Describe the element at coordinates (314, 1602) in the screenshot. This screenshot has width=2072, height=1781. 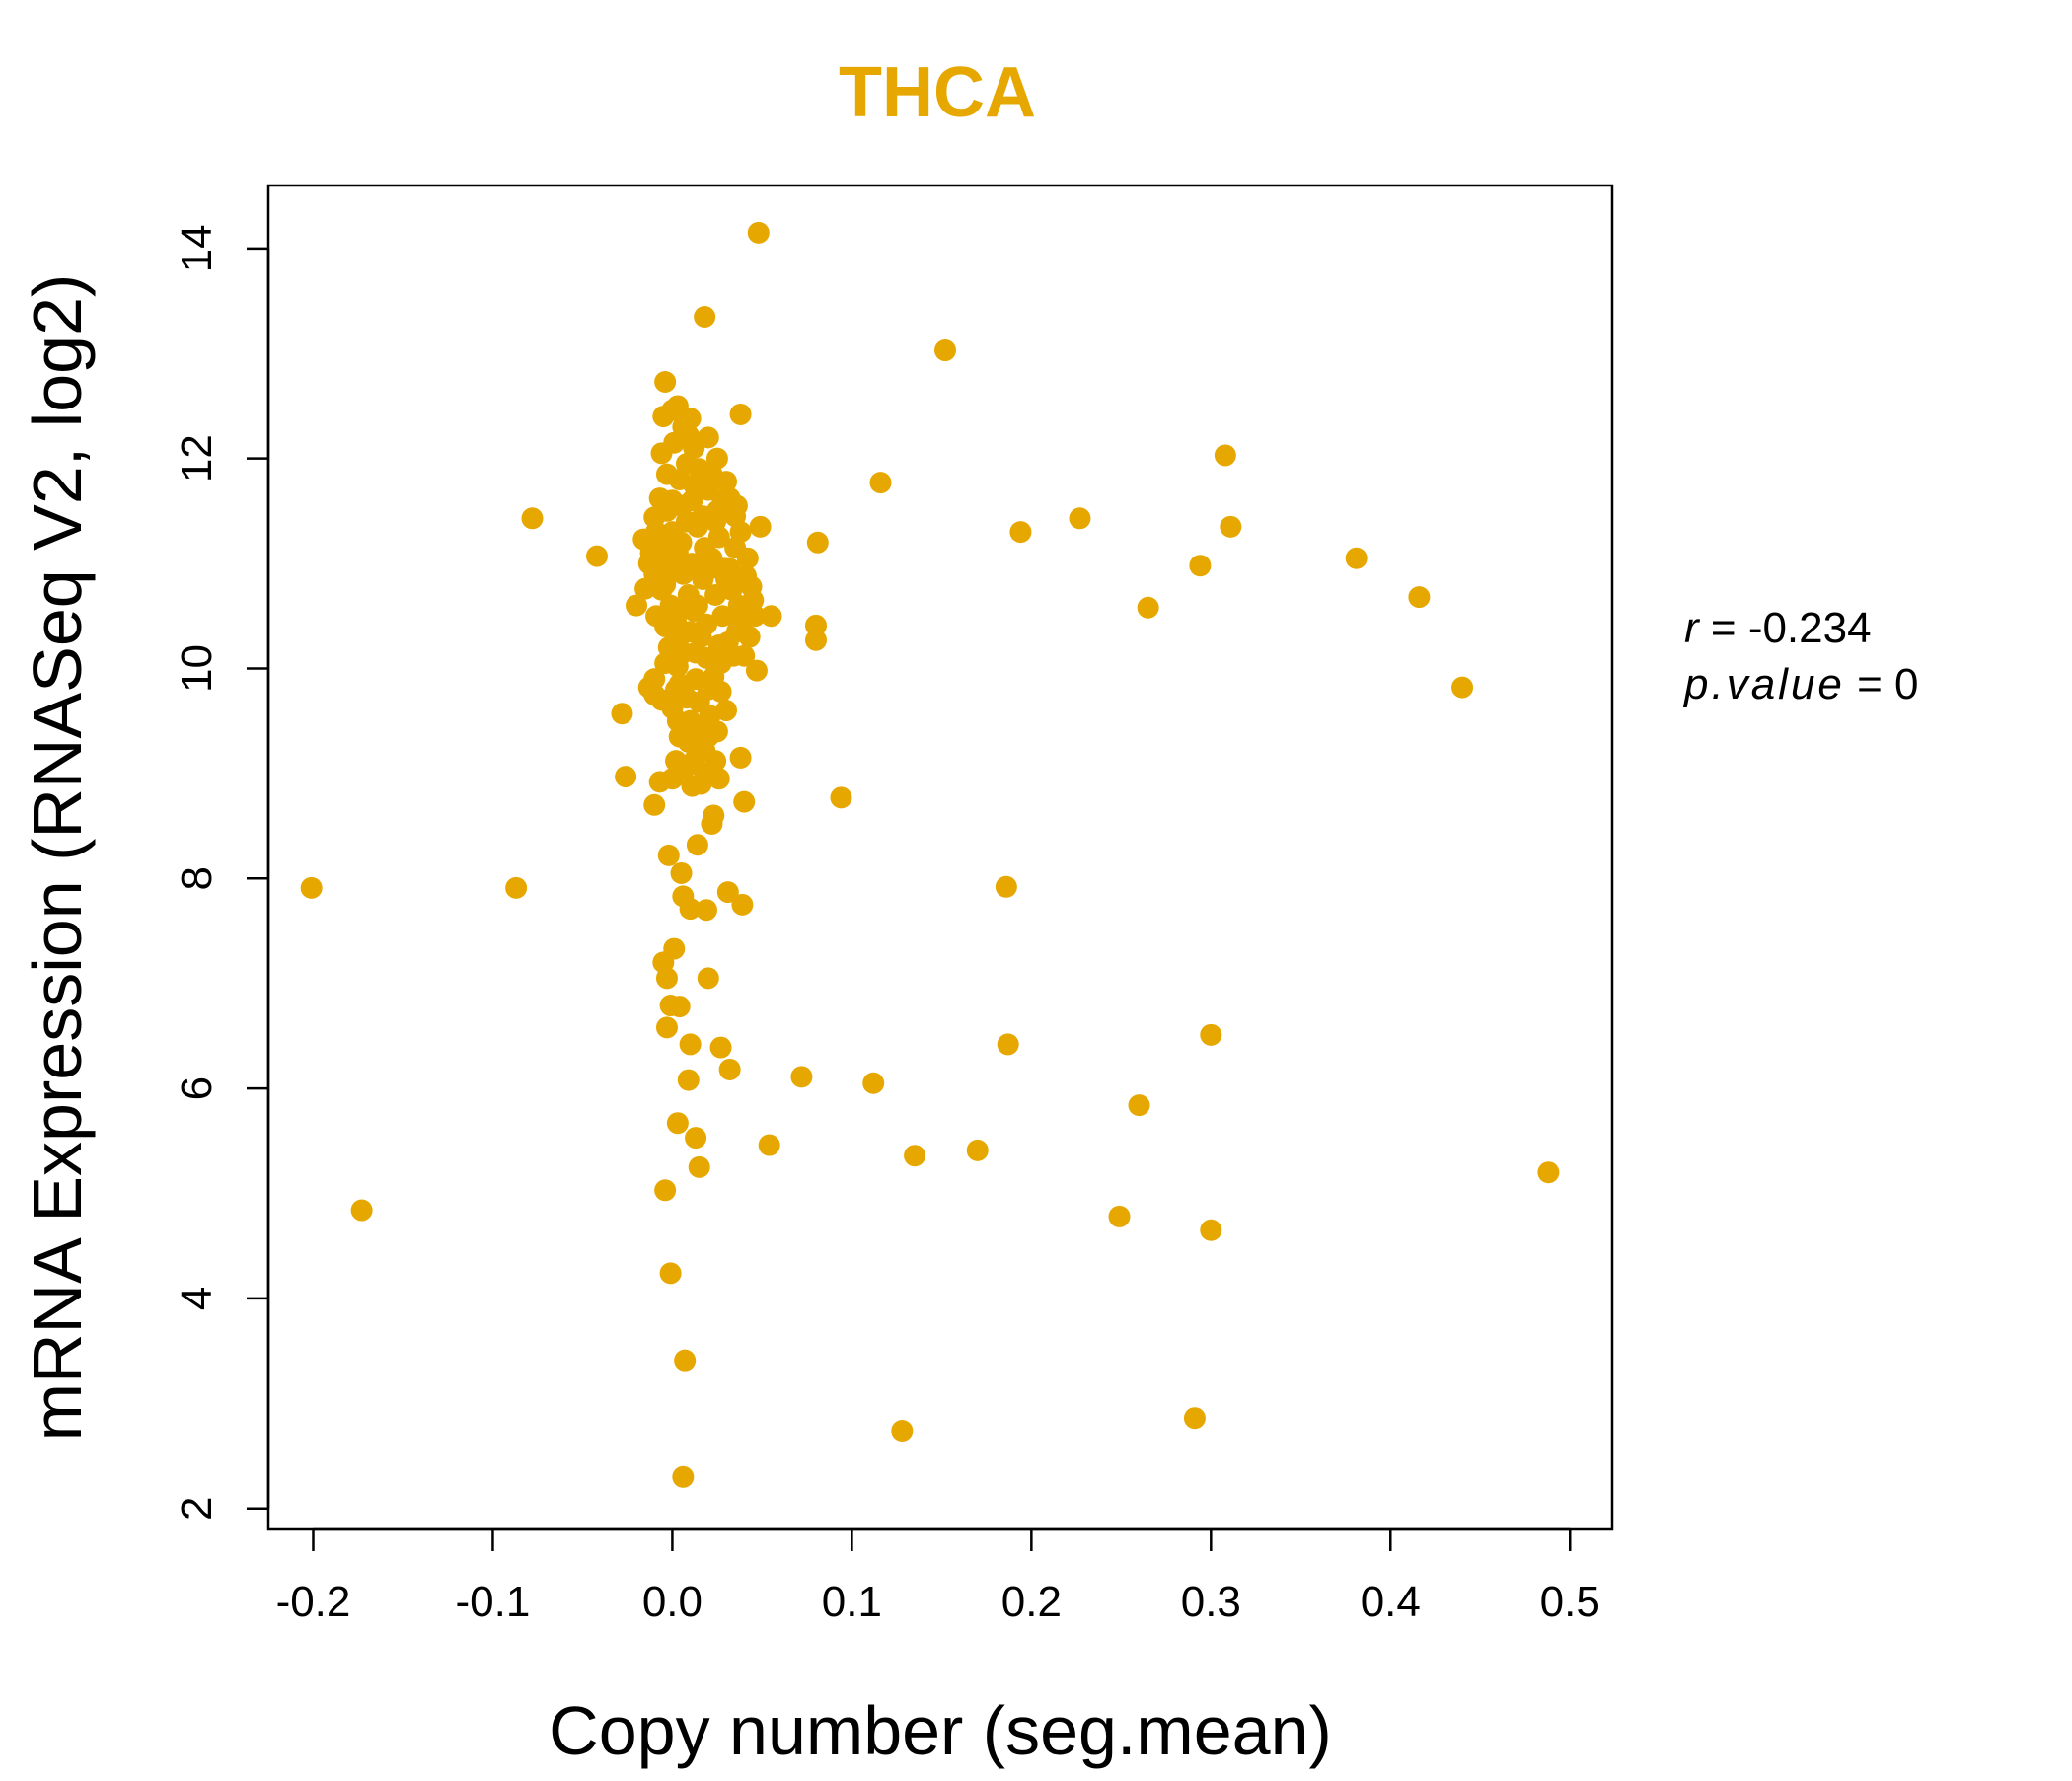
I see `x-tick-label: -0.2` at that location.